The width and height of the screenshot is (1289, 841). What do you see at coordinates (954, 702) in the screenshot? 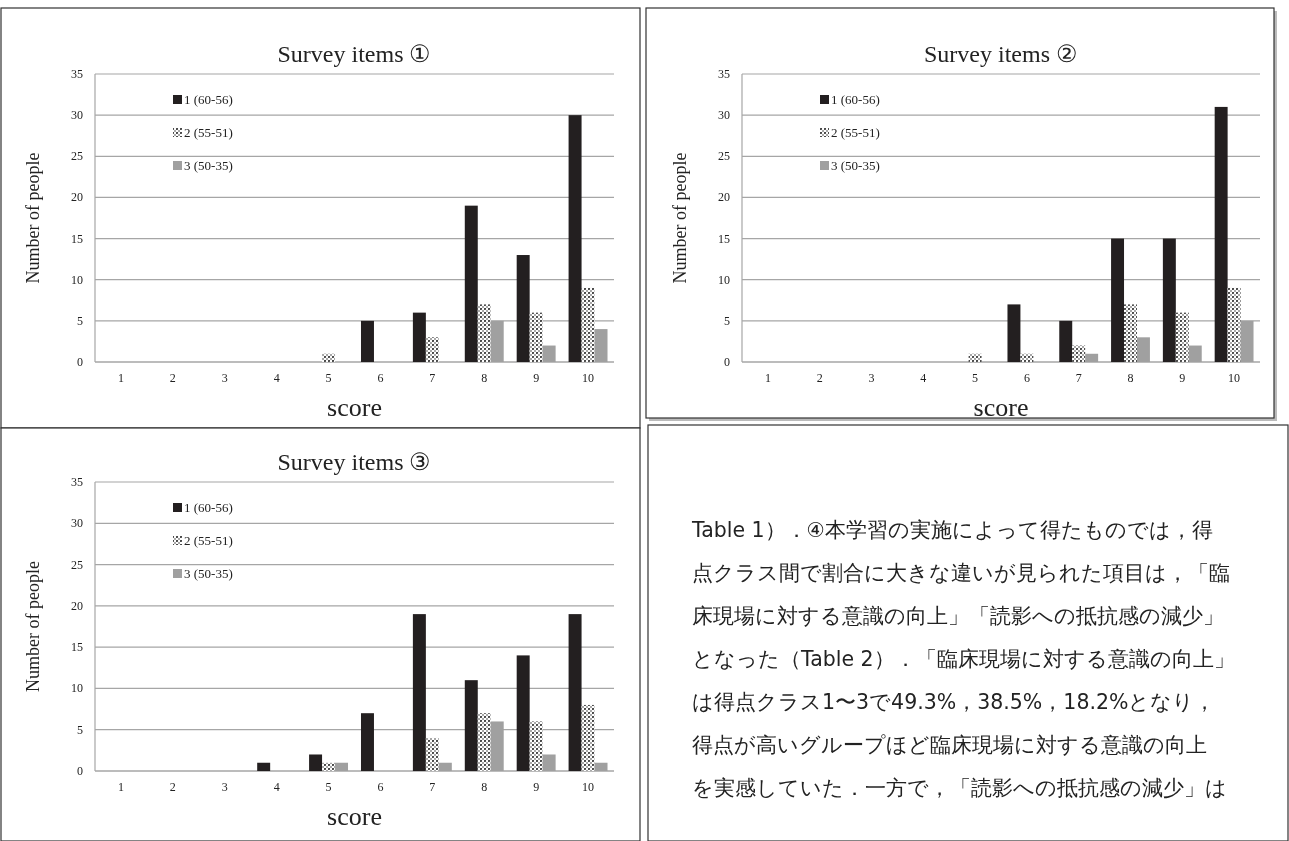
I see `text: は得点クラス1〜3で49.3%，38.5%，18.2%となり，` at bounding box center [954, 702].